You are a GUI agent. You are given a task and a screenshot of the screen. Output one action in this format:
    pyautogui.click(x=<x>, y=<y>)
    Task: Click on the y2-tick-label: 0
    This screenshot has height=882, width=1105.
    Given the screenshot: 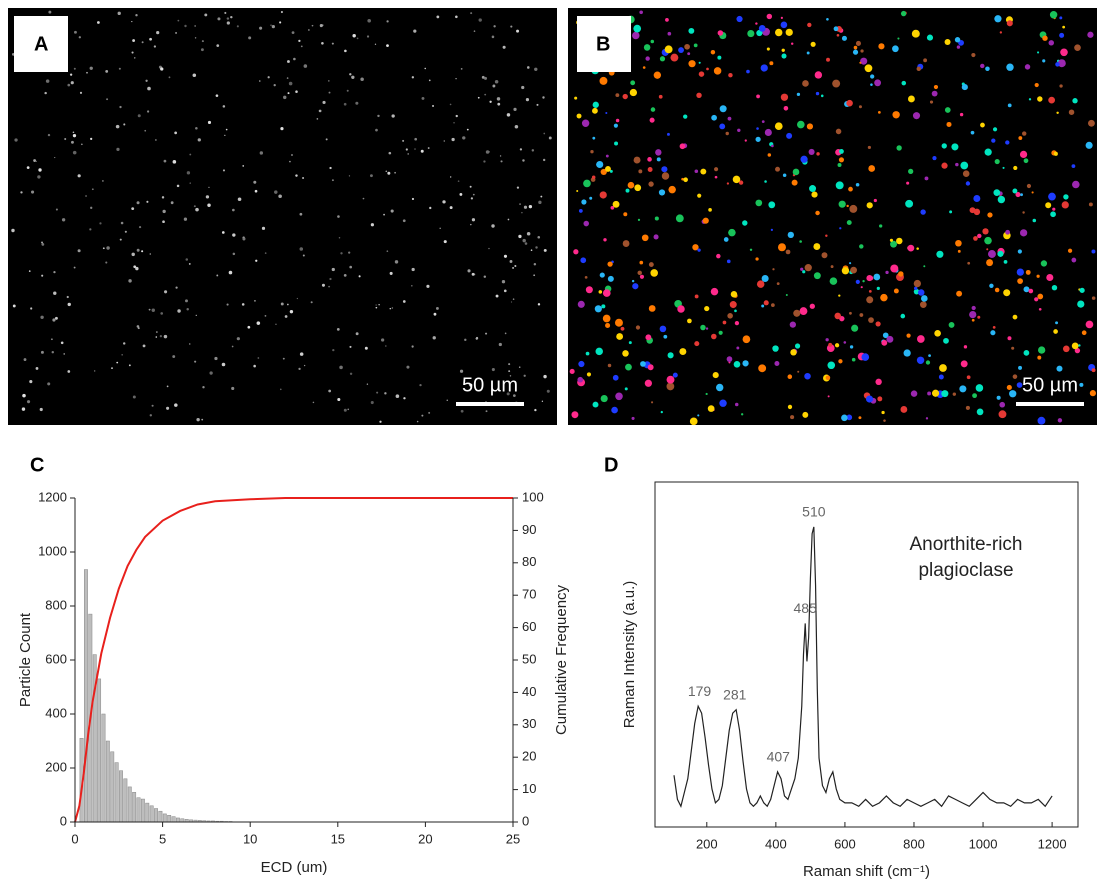 What is the action you would take?
    pyautogui.click(x=525, y=820)
    